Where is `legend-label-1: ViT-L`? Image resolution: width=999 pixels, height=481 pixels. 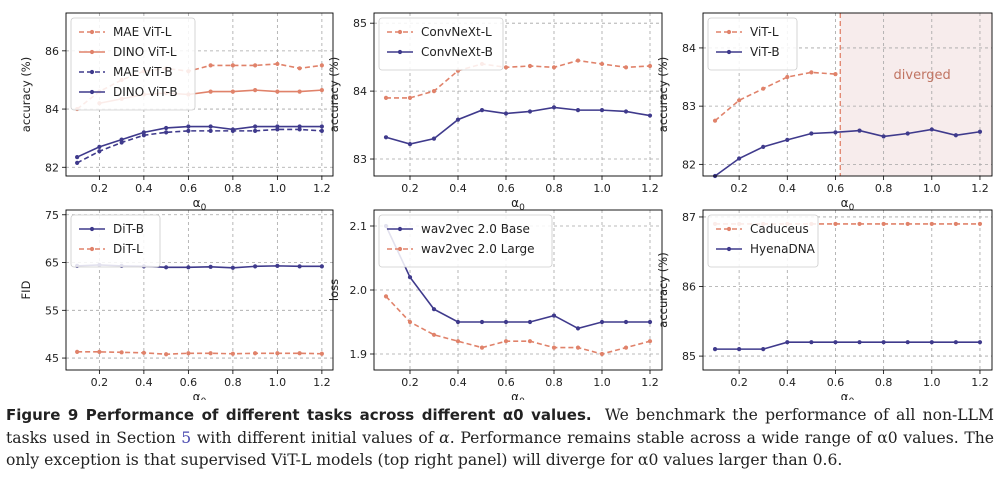
legend-label-1: ViT-L is located at coordinates (764, 32).